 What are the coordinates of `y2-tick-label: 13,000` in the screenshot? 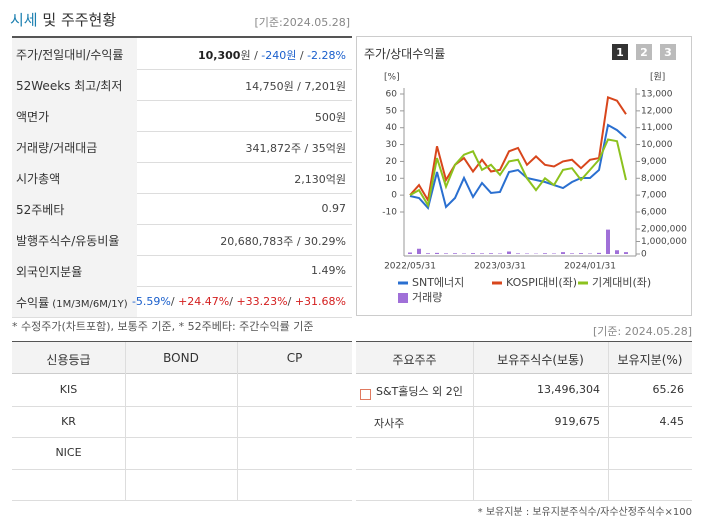 It's located at (657, 95).